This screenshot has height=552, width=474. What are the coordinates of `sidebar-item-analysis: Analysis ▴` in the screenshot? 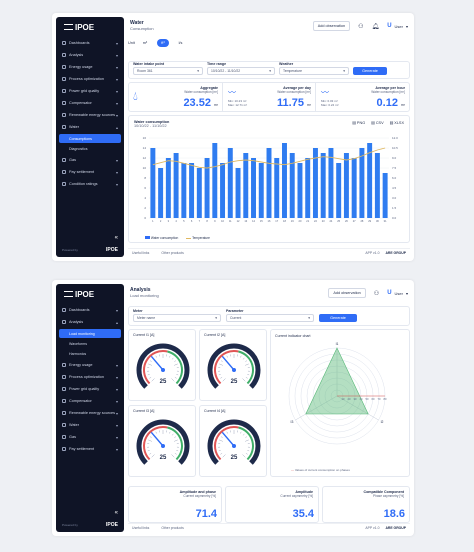 It's located at (90, 322).